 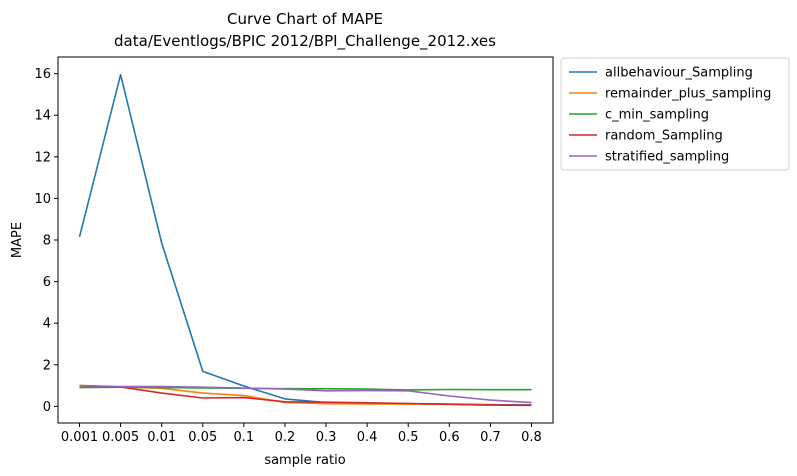 I want to click on y-axis-label: MAPE, so click(x=17, y=240).